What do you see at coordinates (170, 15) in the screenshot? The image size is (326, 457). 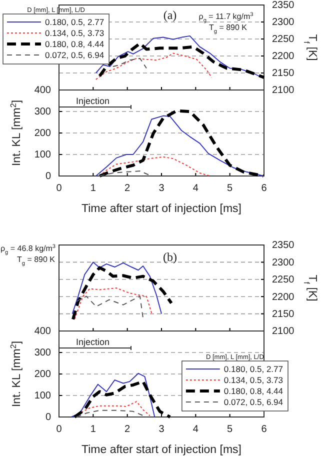 I see `annotation: (a)` at bounding box center [170, 15].